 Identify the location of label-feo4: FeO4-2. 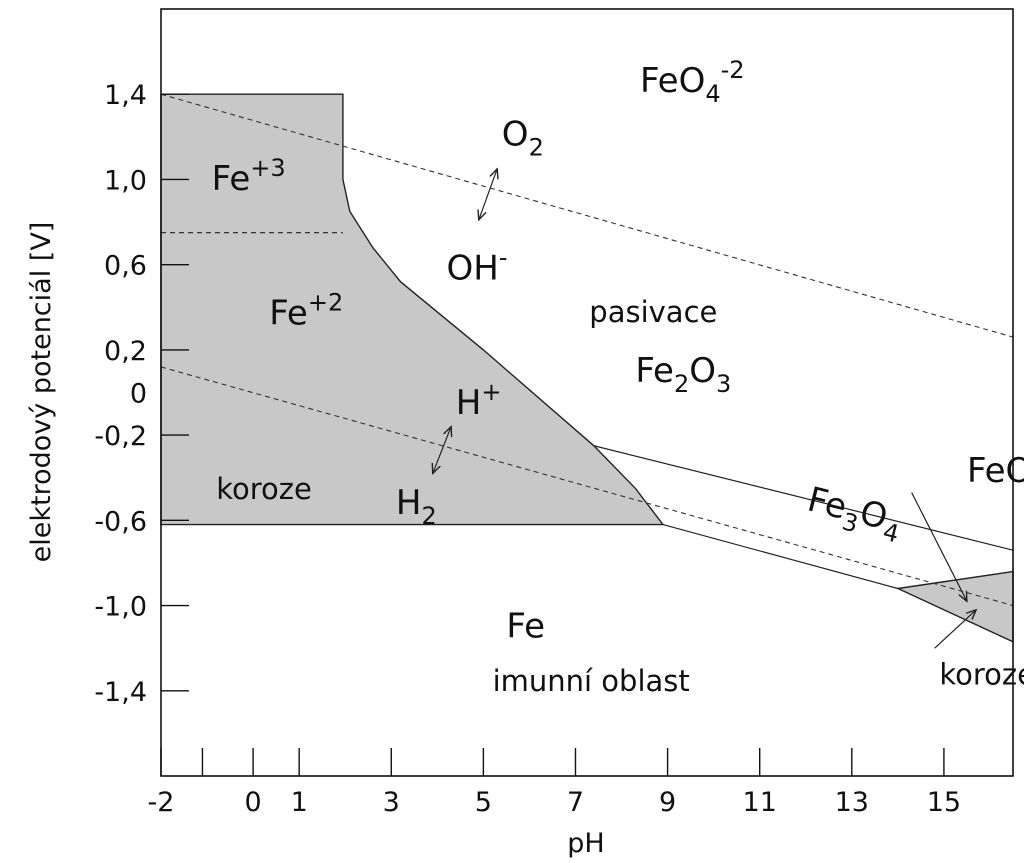
(692, 82).